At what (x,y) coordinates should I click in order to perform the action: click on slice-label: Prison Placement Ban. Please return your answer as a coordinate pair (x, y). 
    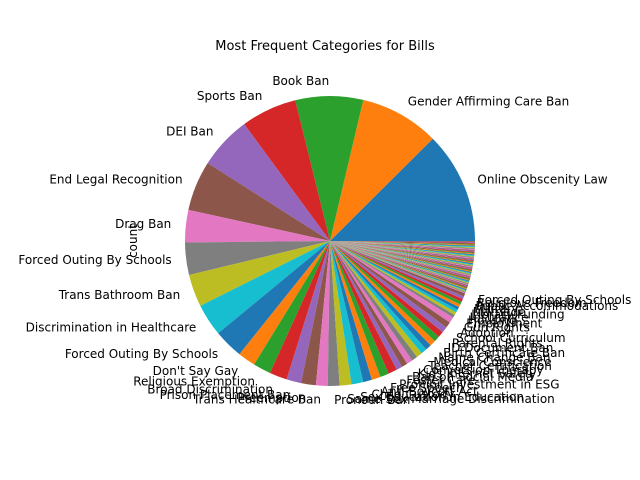
    Looking at the image, I should click on (225, 395).